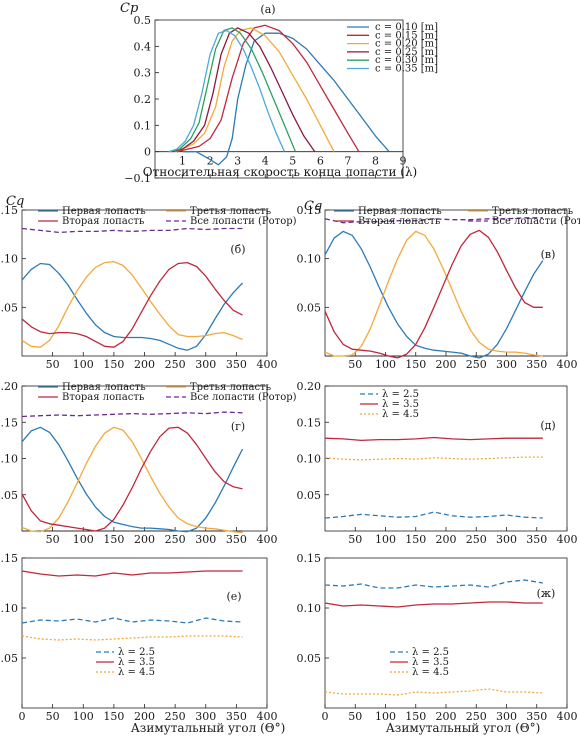 The height and width of the screenshot is (739, 580). Describe the element at coordinates (309, 608) in the screenshot. I see `y-tick-label: 0.10` at that location.